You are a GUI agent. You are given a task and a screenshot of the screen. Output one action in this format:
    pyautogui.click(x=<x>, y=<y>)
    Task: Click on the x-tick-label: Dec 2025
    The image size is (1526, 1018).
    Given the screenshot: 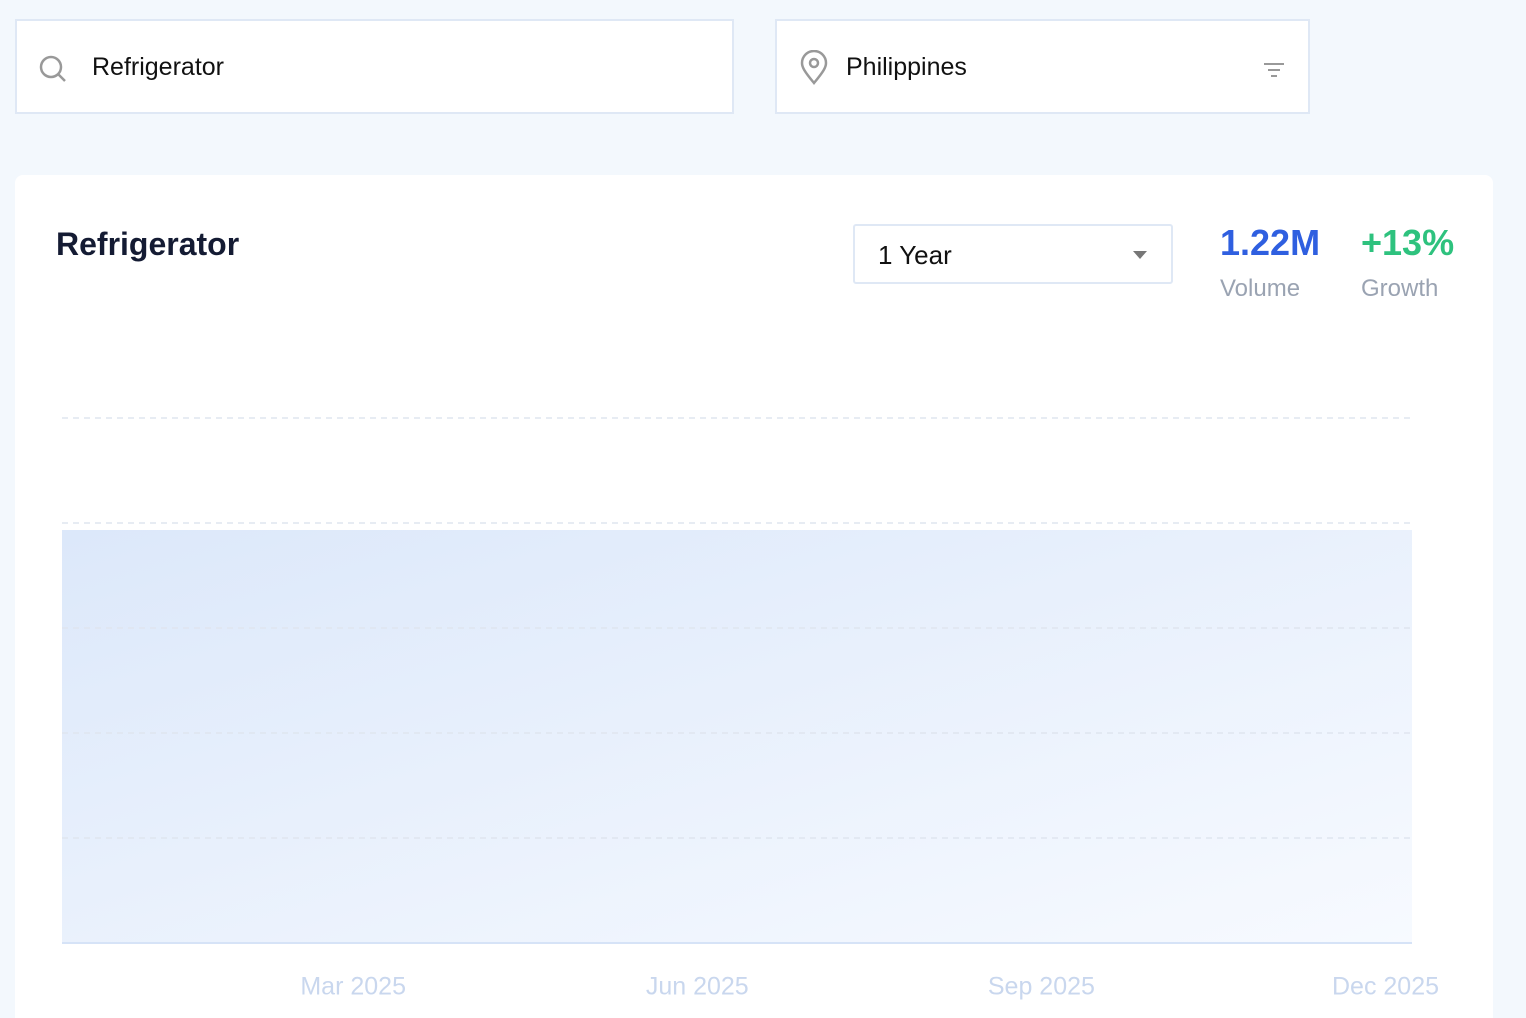 What is the action you would take?
    pyautogui.click(x=1385, y=987)
    